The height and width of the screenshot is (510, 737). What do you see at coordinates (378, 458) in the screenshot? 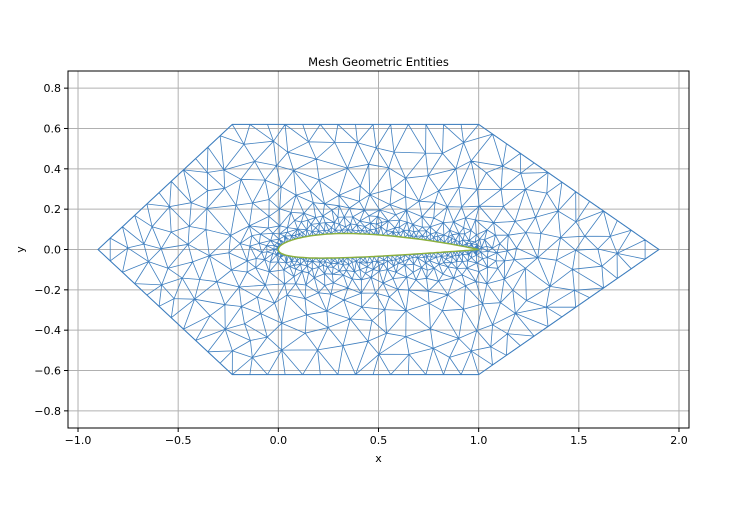
I see `x-axis-label: x` at bounding box center [378, 458].